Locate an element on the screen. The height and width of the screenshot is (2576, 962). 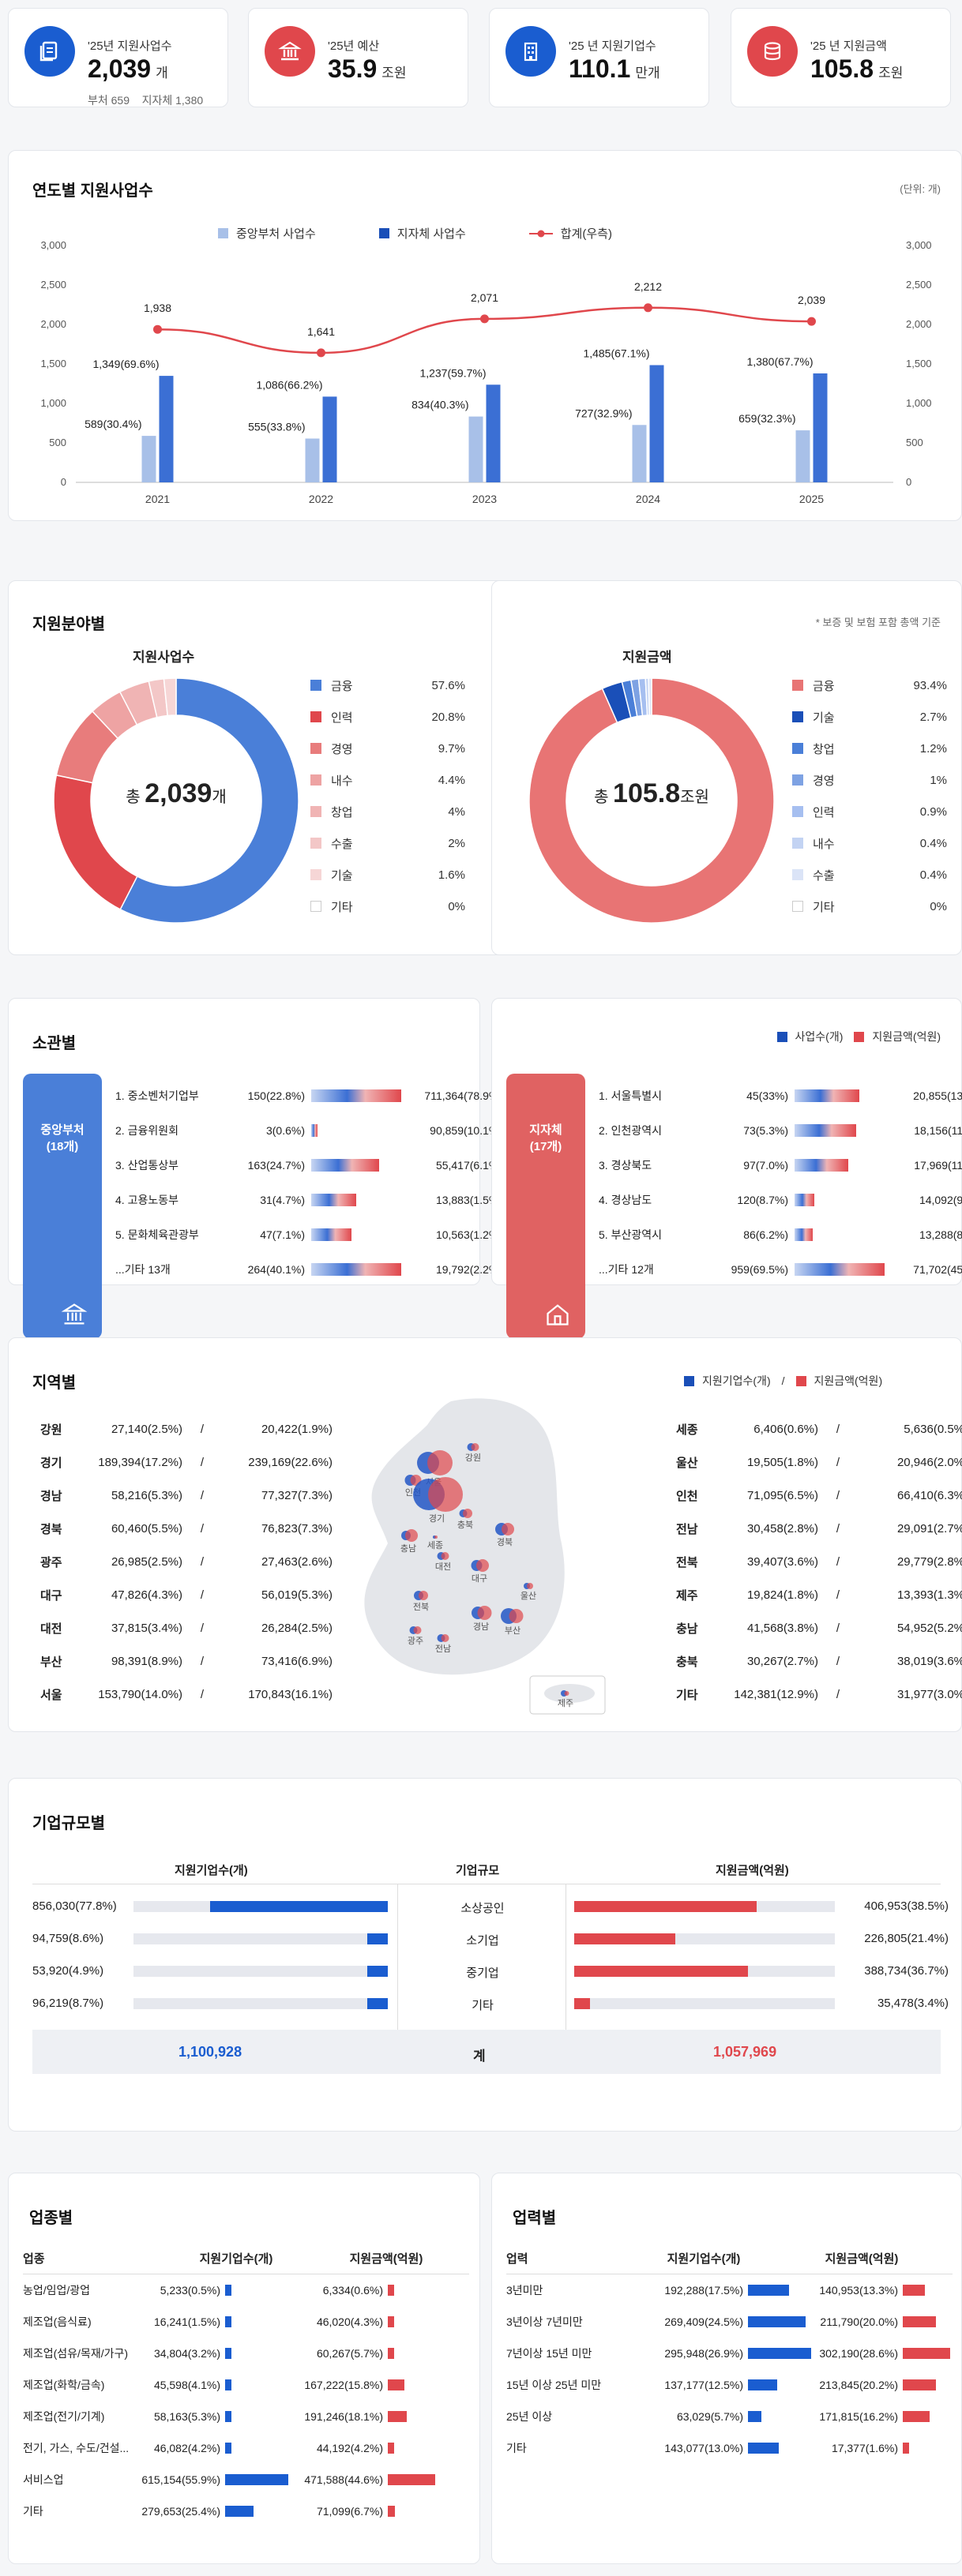
map-label: 강원 is located at coordinates (473, 1458).